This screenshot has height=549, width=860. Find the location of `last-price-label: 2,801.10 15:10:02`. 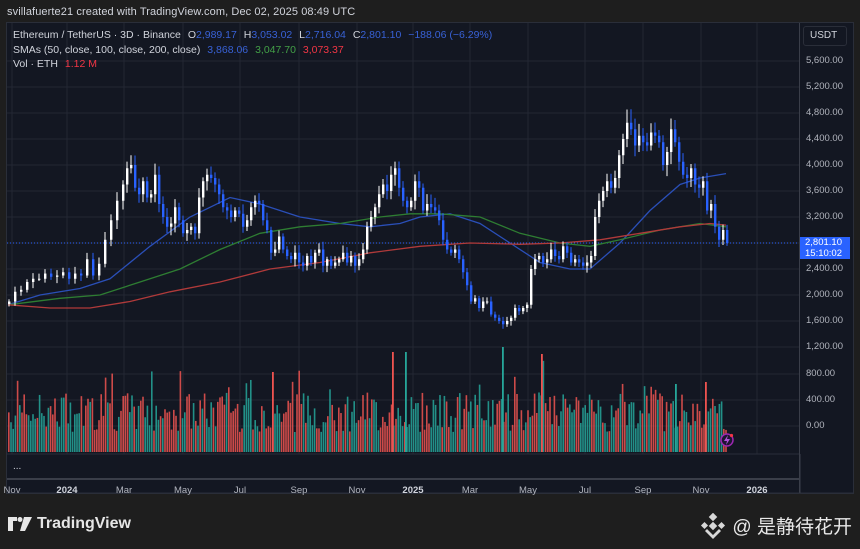

last-price-label: 2,801.10 15:10:02 is located at coordinates (825, 248).